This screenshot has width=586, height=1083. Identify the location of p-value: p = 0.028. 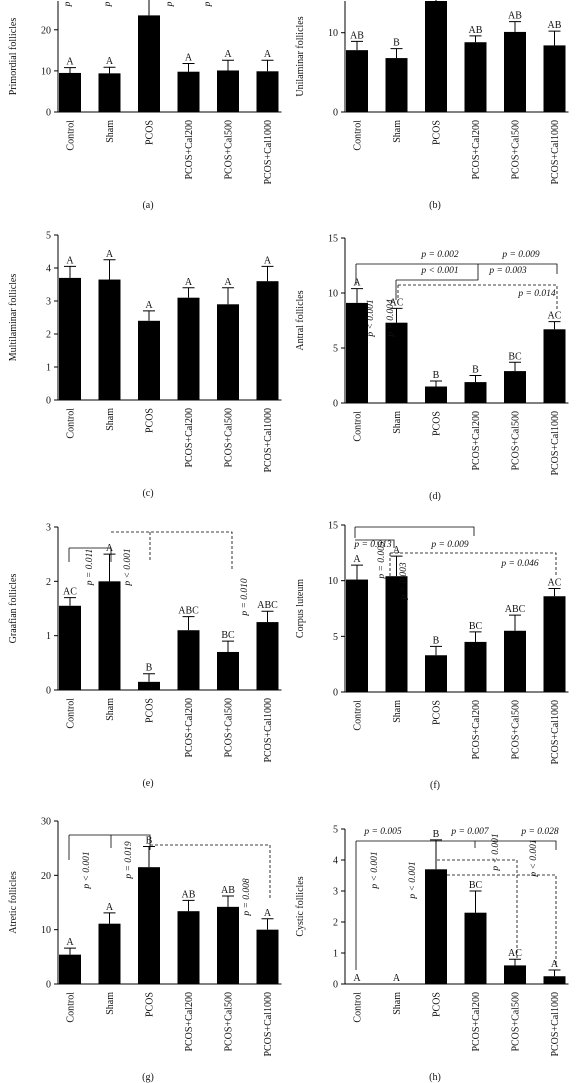
(539, 832).